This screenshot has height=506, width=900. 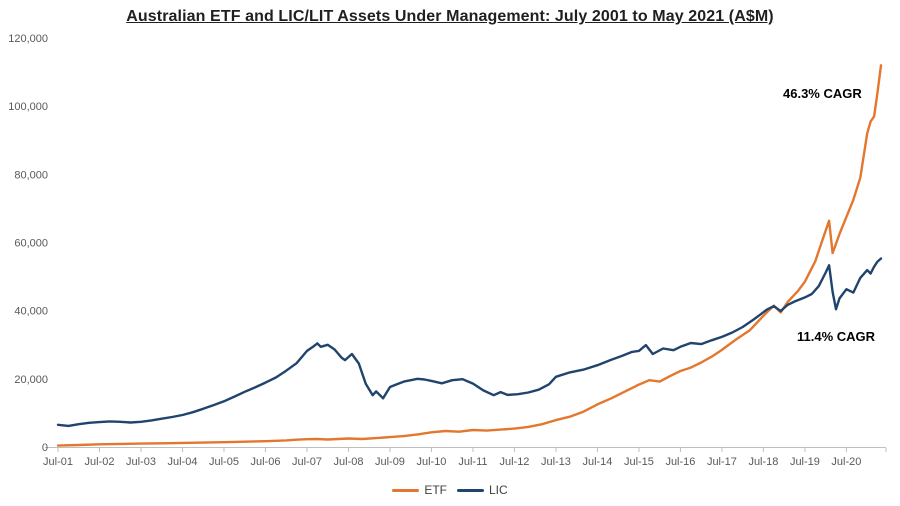 I want to click on legend-item-etf: ETF, so click(x=419, y=490).